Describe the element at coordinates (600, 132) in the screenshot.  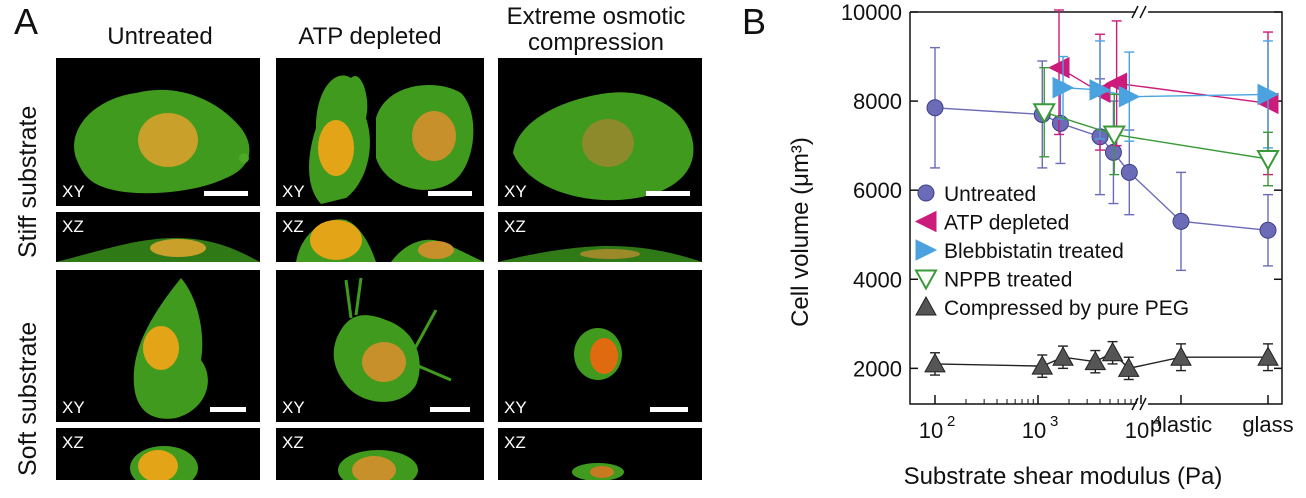
I see `micrograph-stiff-osmotic-xy: XY` at that location.